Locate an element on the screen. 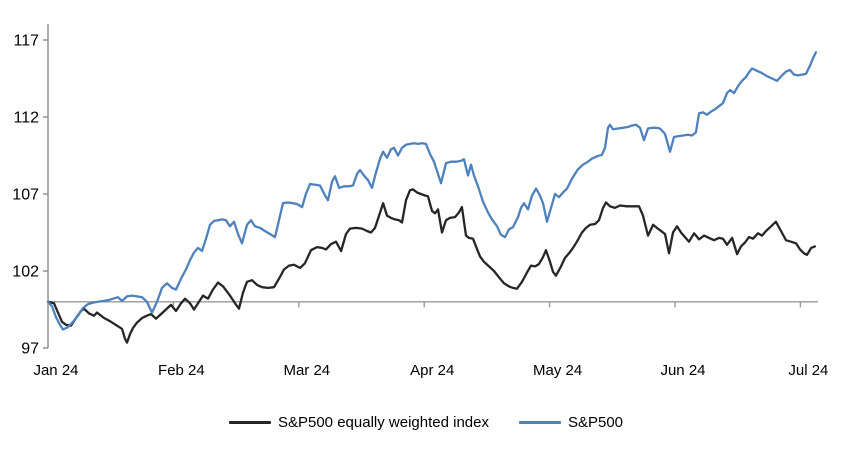 Image resolution: width=852 pixels, height=453 pixels. legend-item-sp500: S&P500 is located at coordinates (571, 422).